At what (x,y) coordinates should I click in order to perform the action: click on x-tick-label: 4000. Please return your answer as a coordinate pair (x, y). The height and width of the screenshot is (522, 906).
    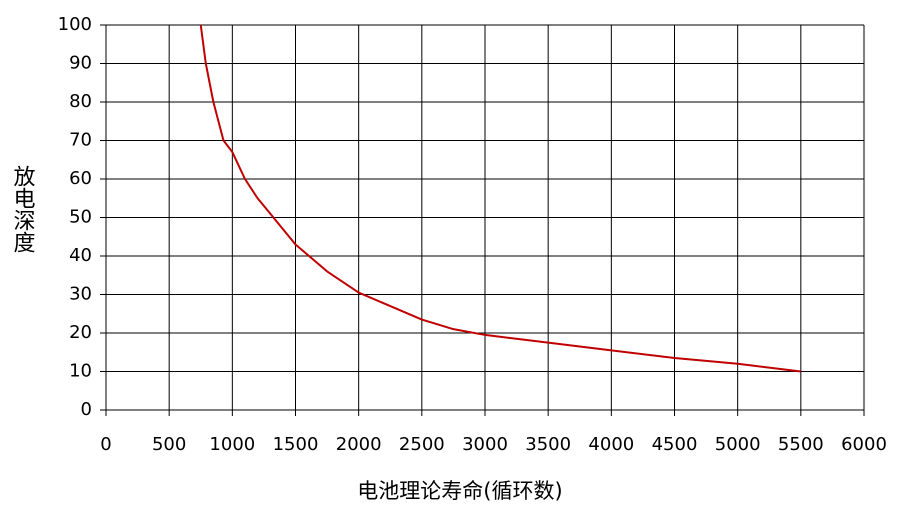
    Looking at the image, I should click on (611, 444).